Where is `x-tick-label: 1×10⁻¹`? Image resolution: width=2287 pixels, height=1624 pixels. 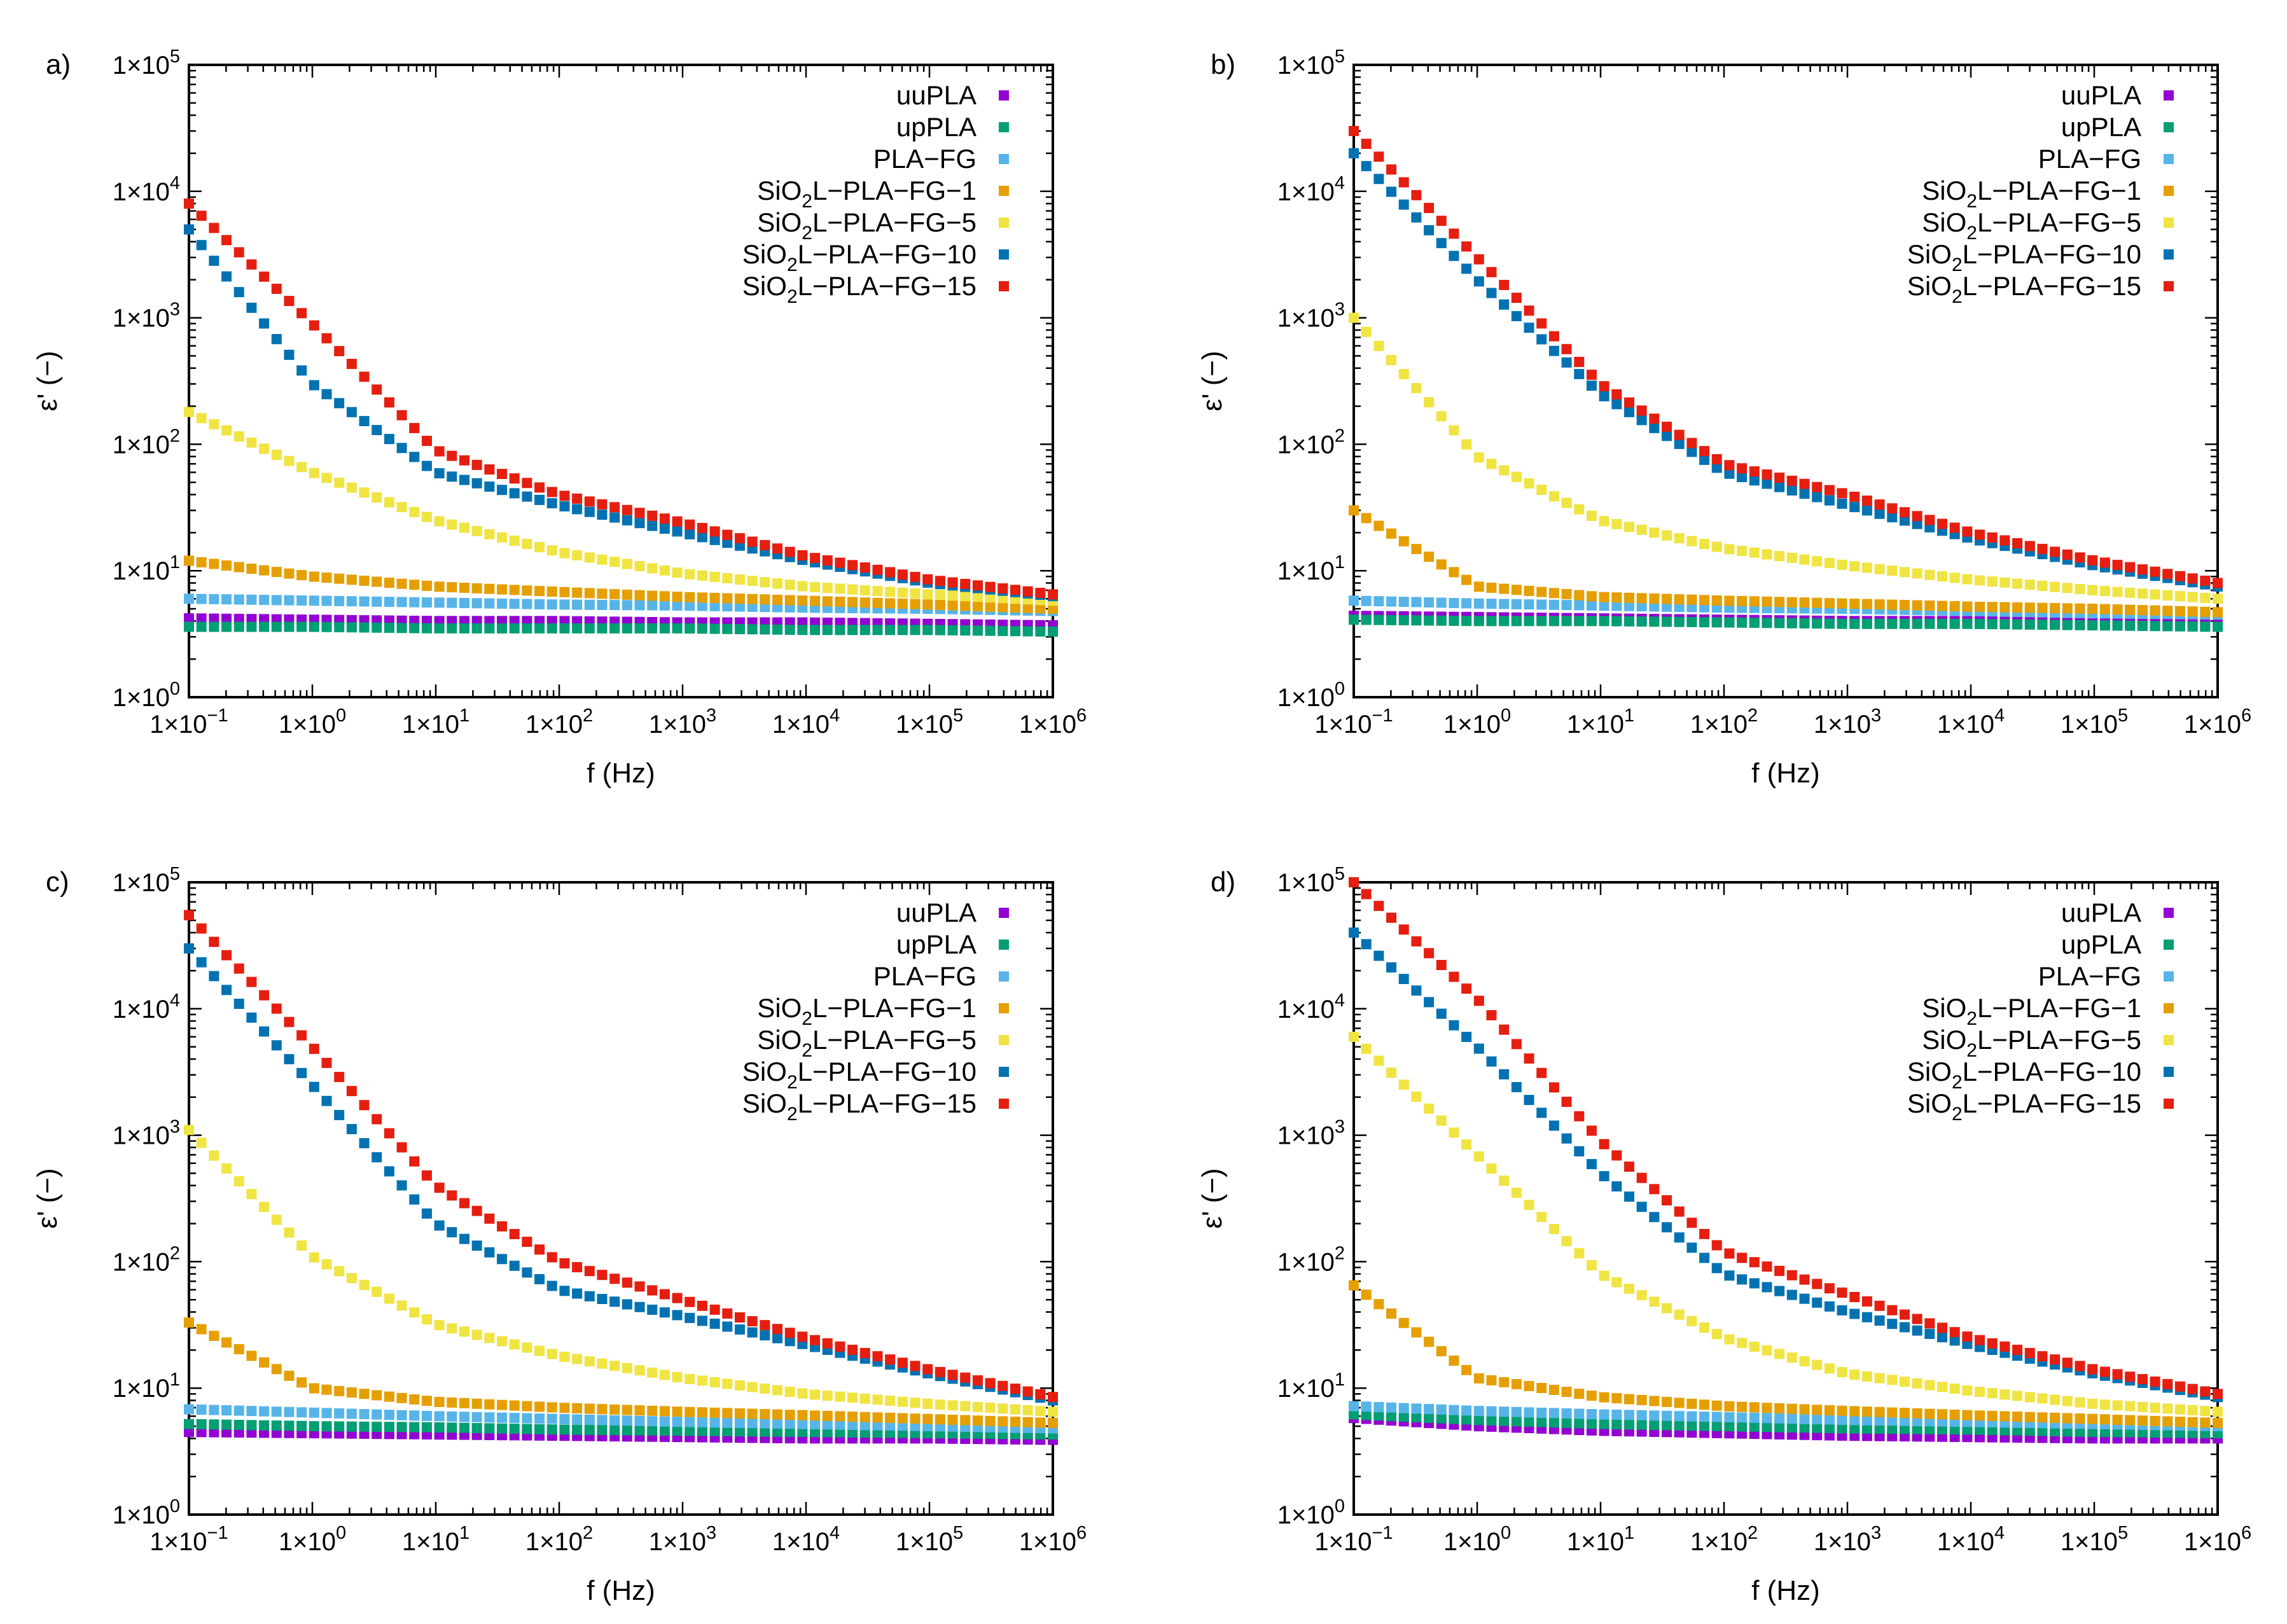 x-tick-label: 1×10⁻¹ is located at coordinates (1353, 1539).